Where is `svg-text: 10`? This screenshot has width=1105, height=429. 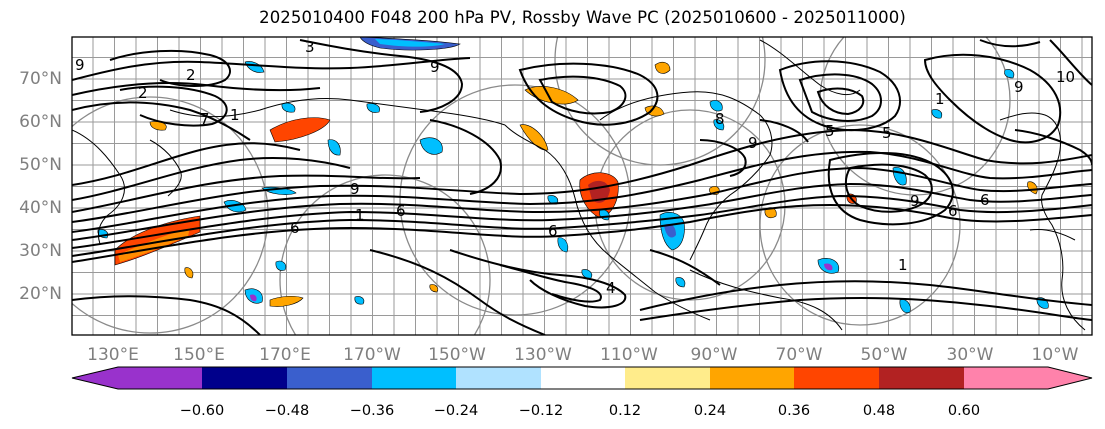
svg-text: 10 is located at coordinates (1065, 77).